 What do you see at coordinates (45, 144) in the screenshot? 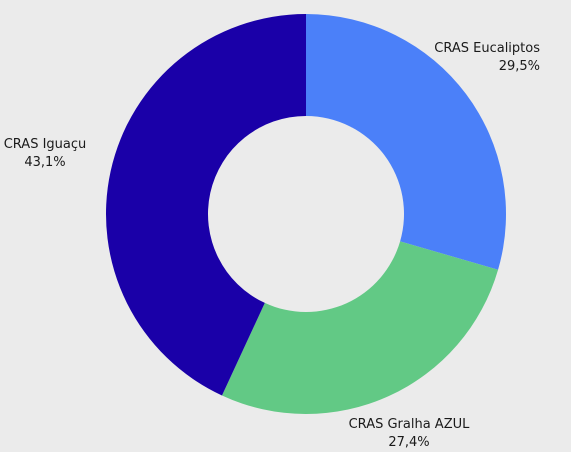
I see `segment-label: CRAS Iguaçu` at bounding box center [45, 144].